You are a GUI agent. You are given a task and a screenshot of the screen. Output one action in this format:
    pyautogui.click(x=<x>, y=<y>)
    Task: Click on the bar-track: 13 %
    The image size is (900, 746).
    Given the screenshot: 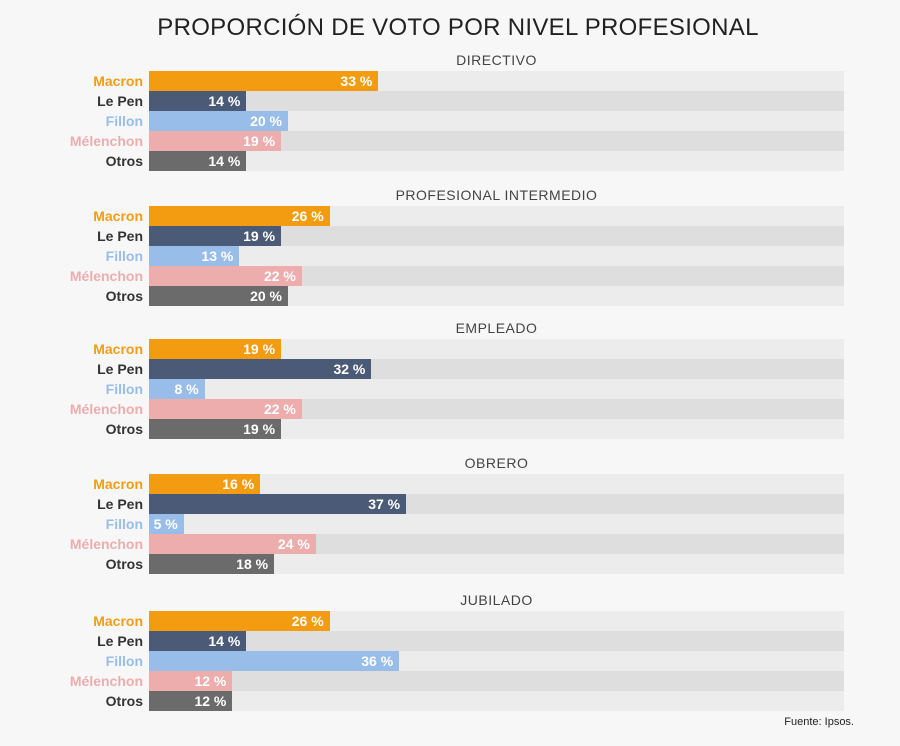 What is the action you would take?
    pyautogui.click(x=496, y=256)
    